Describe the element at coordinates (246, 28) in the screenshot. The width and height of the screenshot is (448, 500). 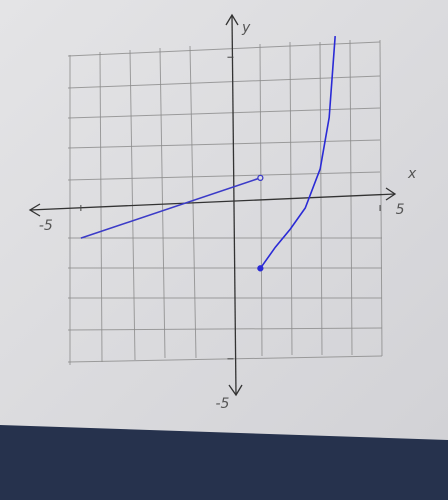
I see `y-axis-label: y` at that location.